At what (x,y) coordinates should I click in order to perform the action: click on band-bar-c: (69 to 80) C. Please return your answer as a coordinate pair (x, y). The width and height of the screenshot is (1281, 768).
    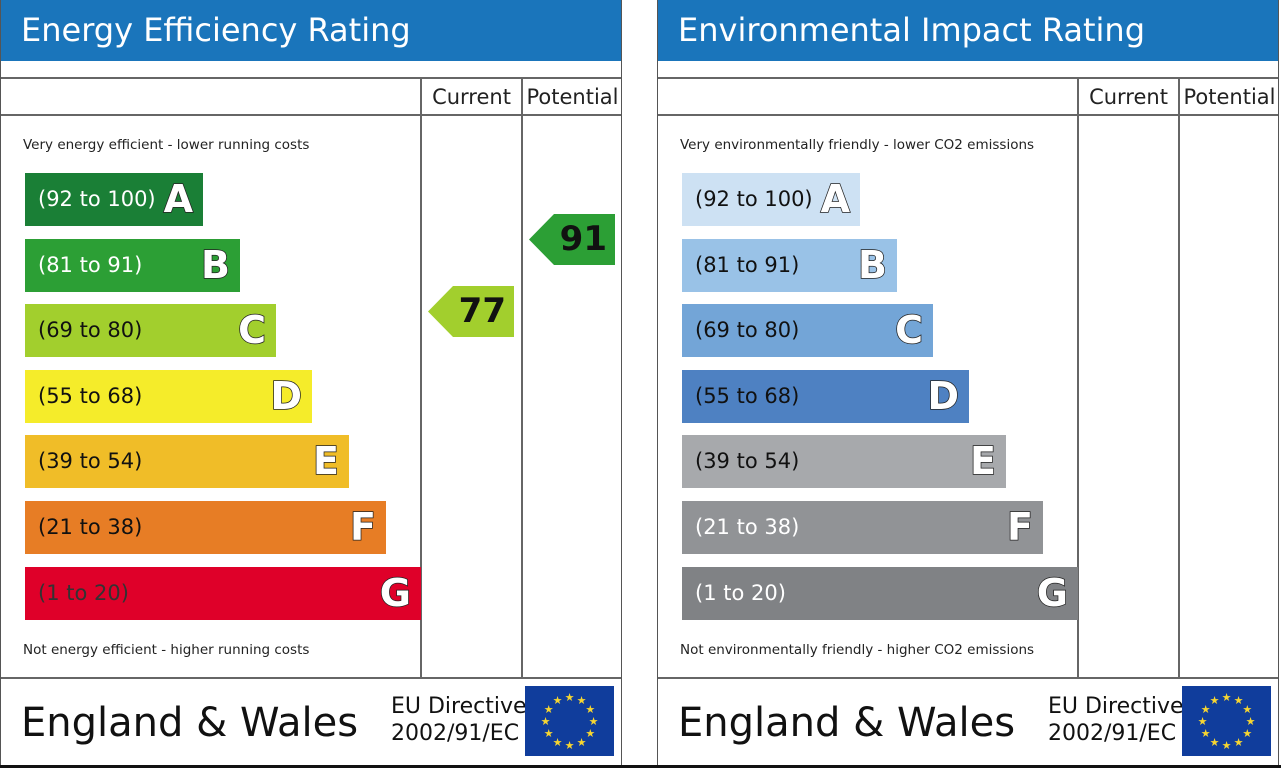
    Looking at the image, I should click on (150, 330).